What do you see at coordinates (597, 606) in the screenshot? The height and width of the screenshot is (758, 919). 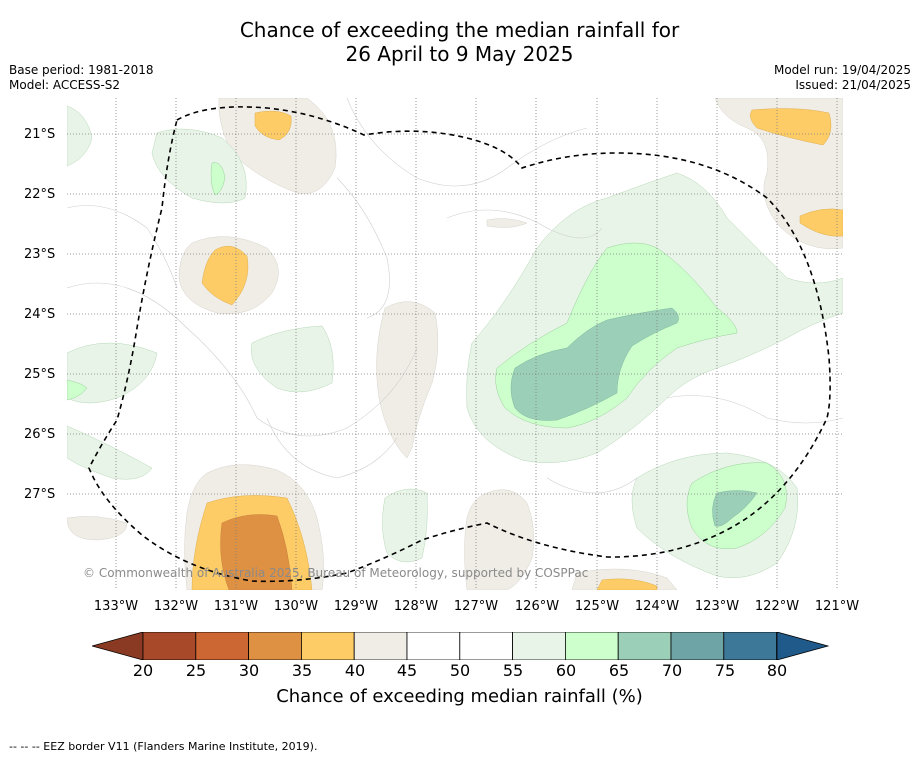 I see `lon-label-125: 125°W` at bounding box center [597, 606].